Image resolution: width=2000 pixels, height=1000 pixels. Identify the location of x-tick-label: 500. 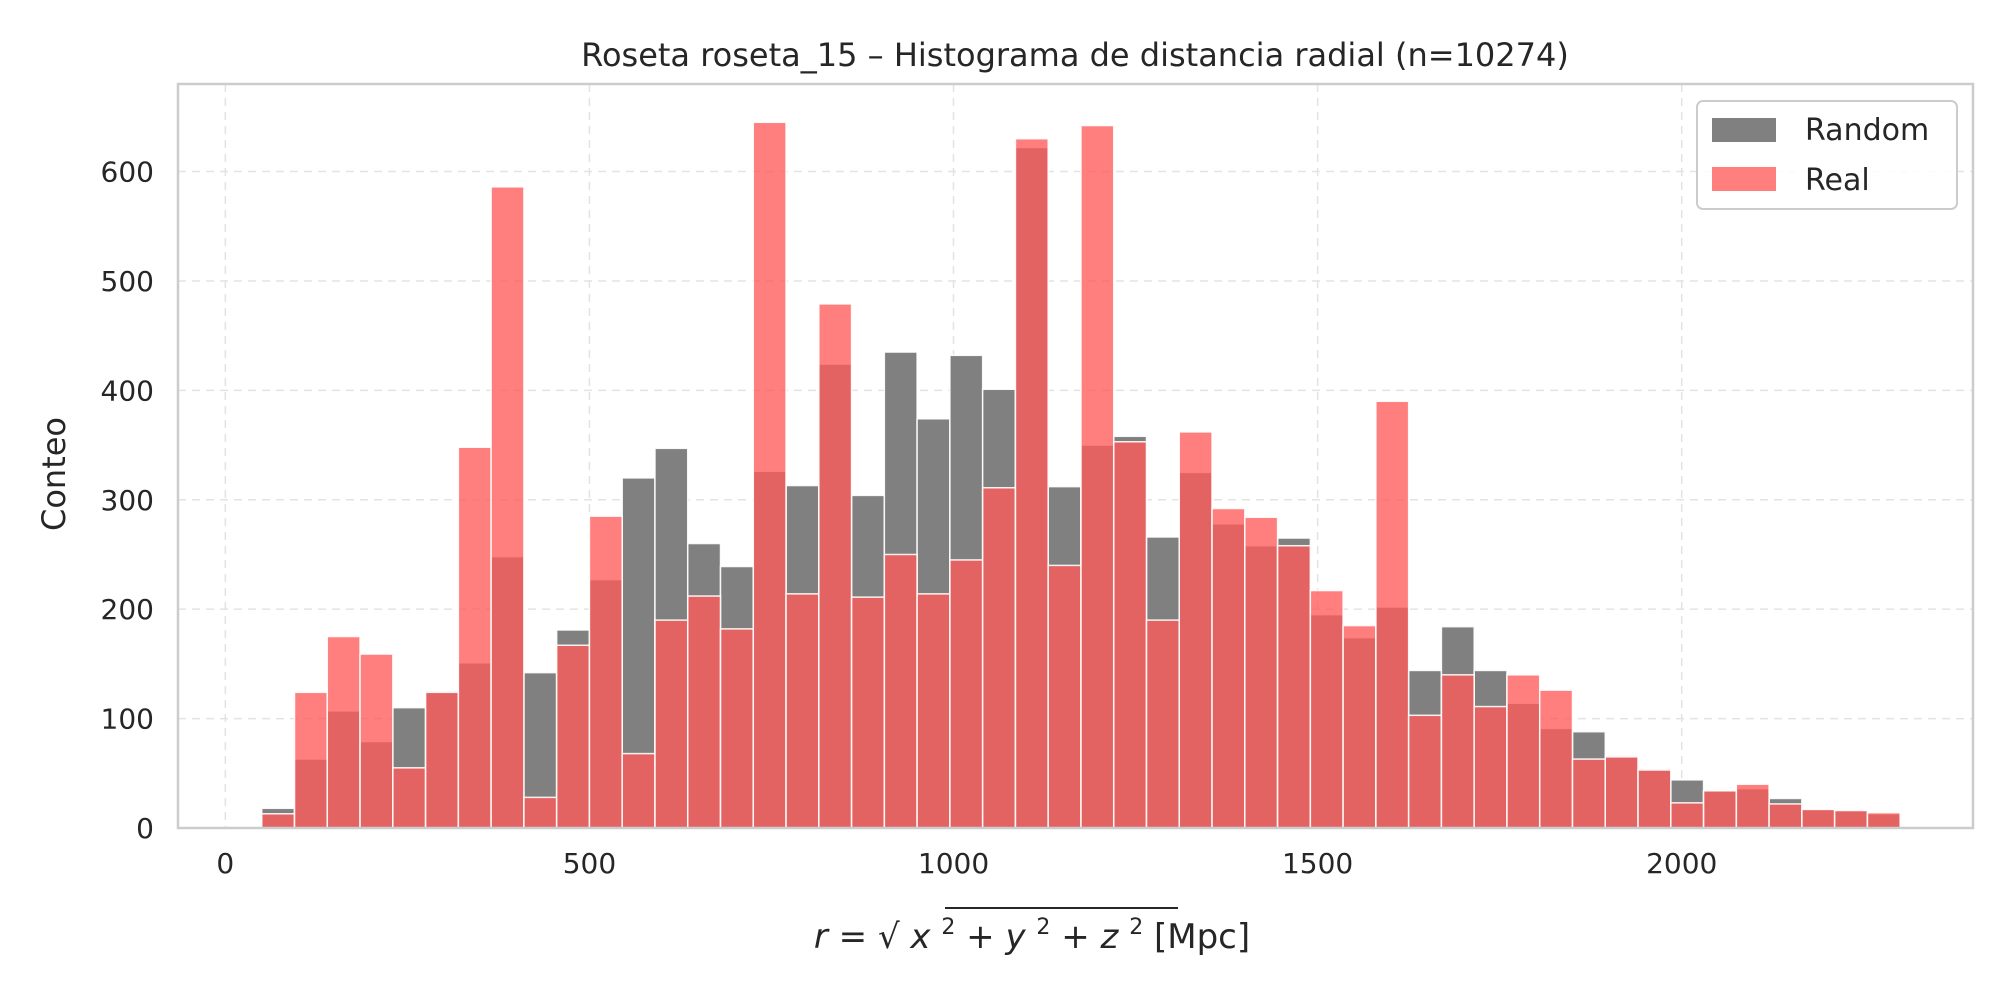
(589, 863).